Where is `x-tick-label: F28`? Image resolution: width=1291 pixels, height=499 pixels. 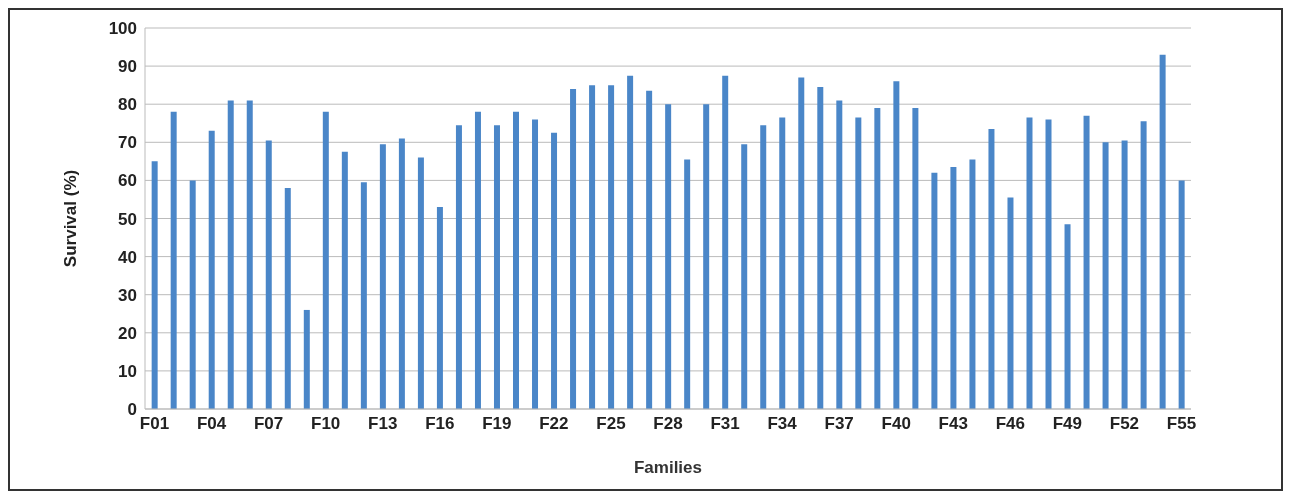
x-tick-label: F28 is located at coordinates (668, 424).